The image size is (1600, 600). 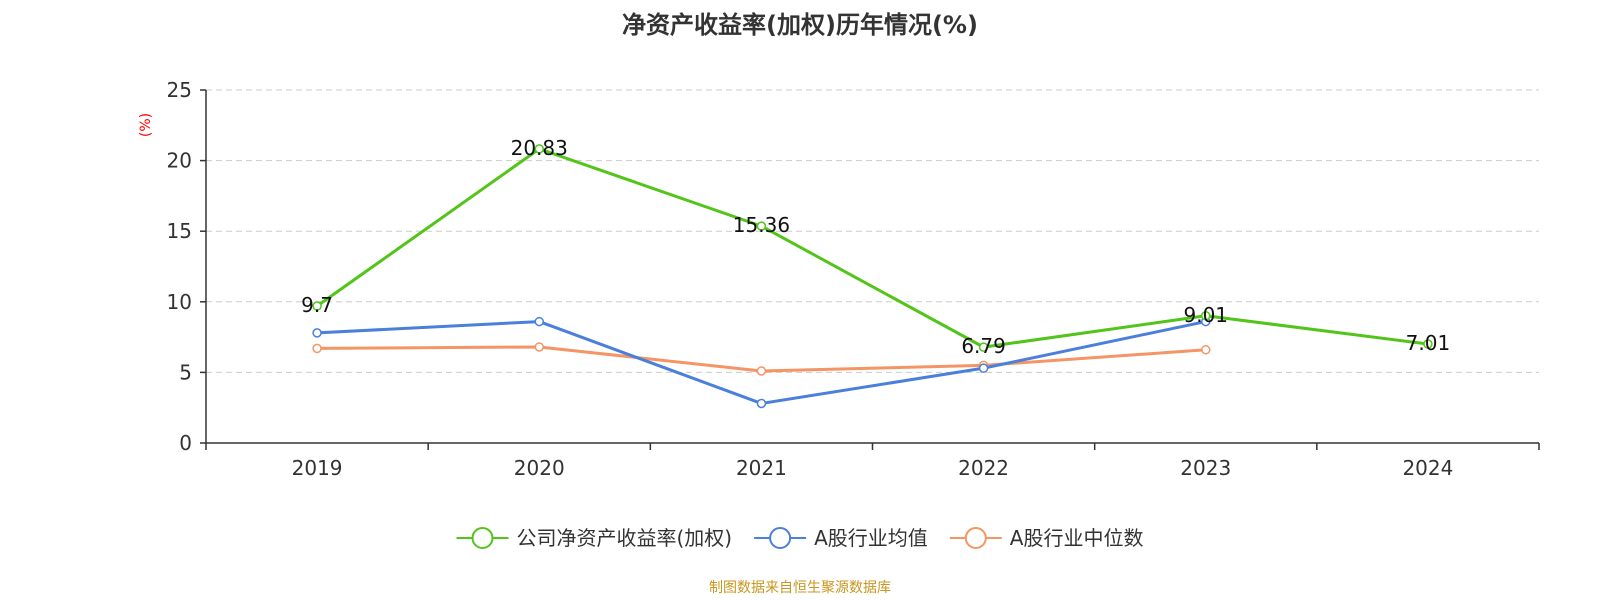 I want to click on x-tick-label: 2020, so click(x=539, y=468).